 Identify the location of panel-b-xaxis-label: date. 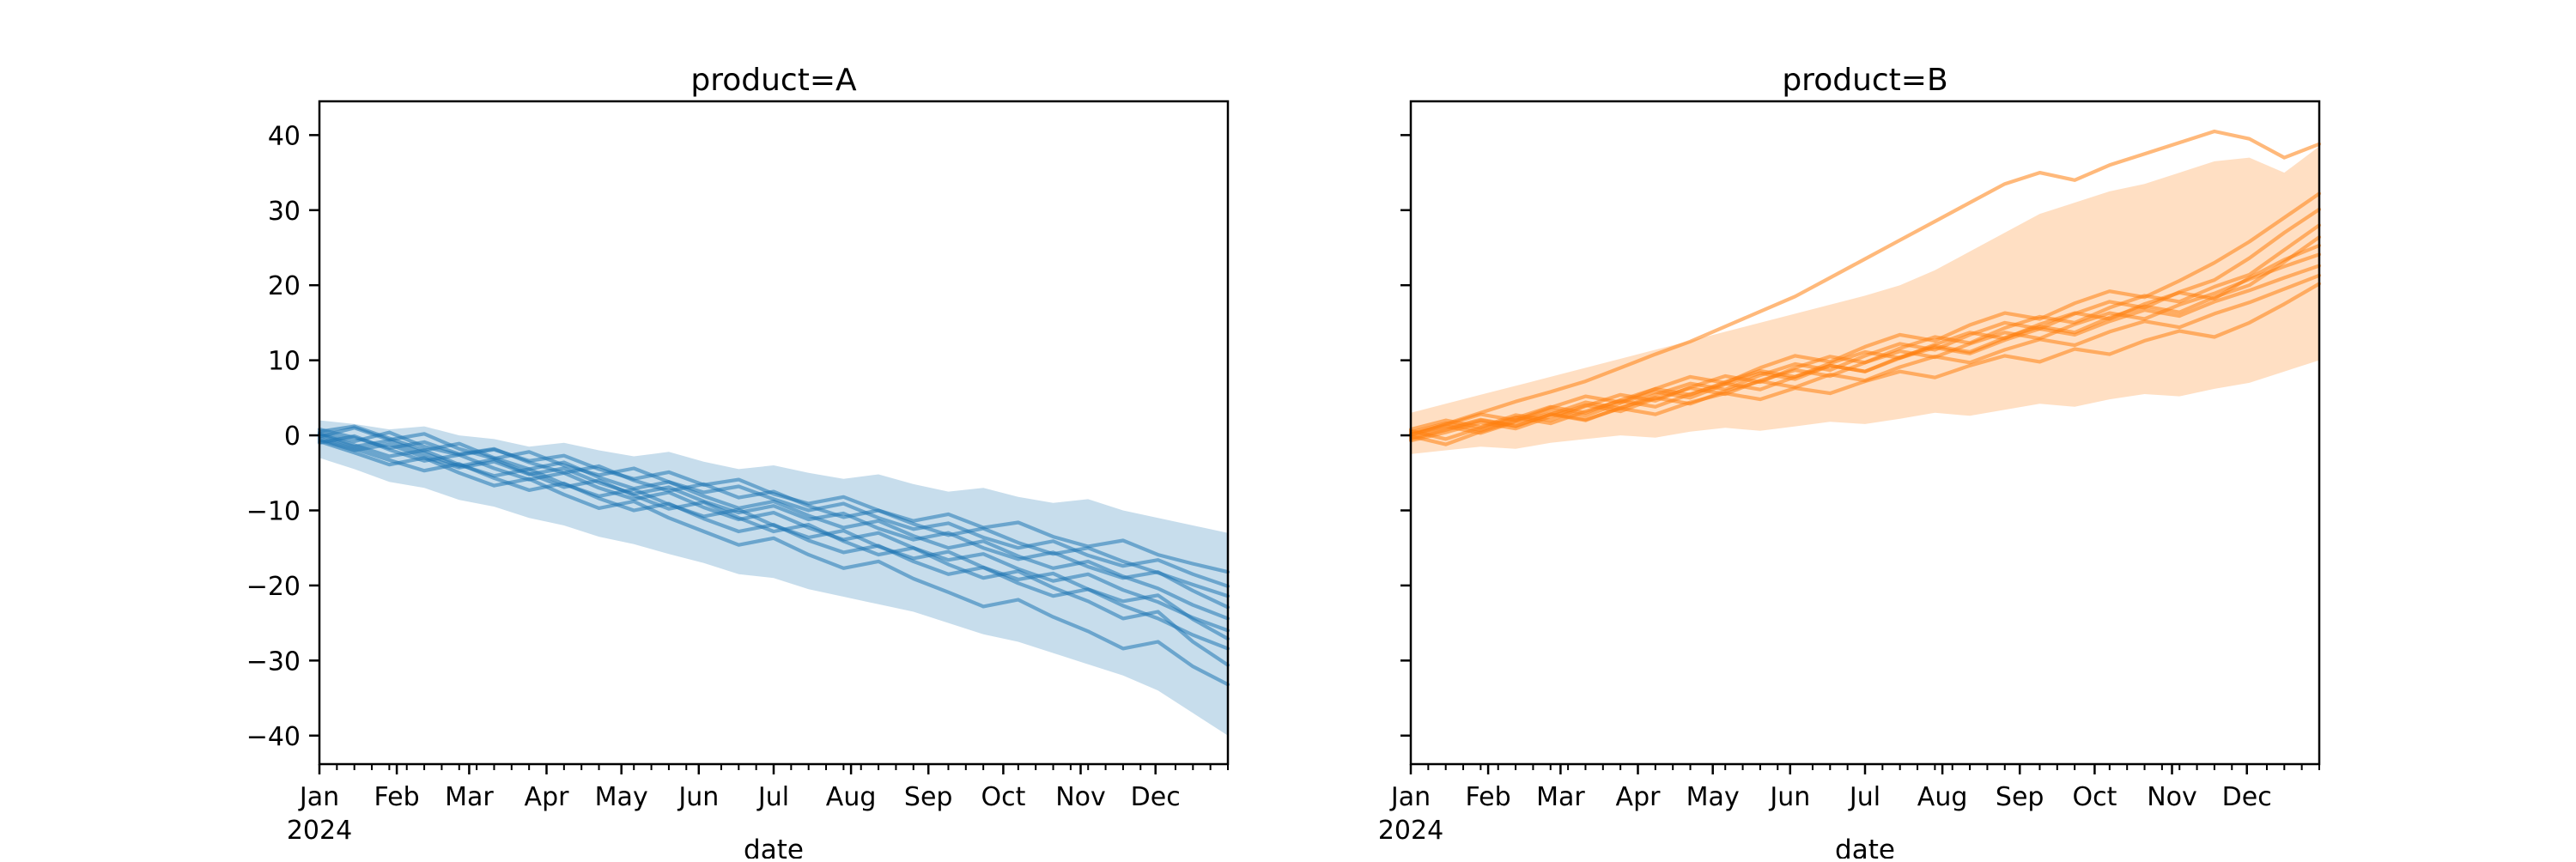
(1865, 847).